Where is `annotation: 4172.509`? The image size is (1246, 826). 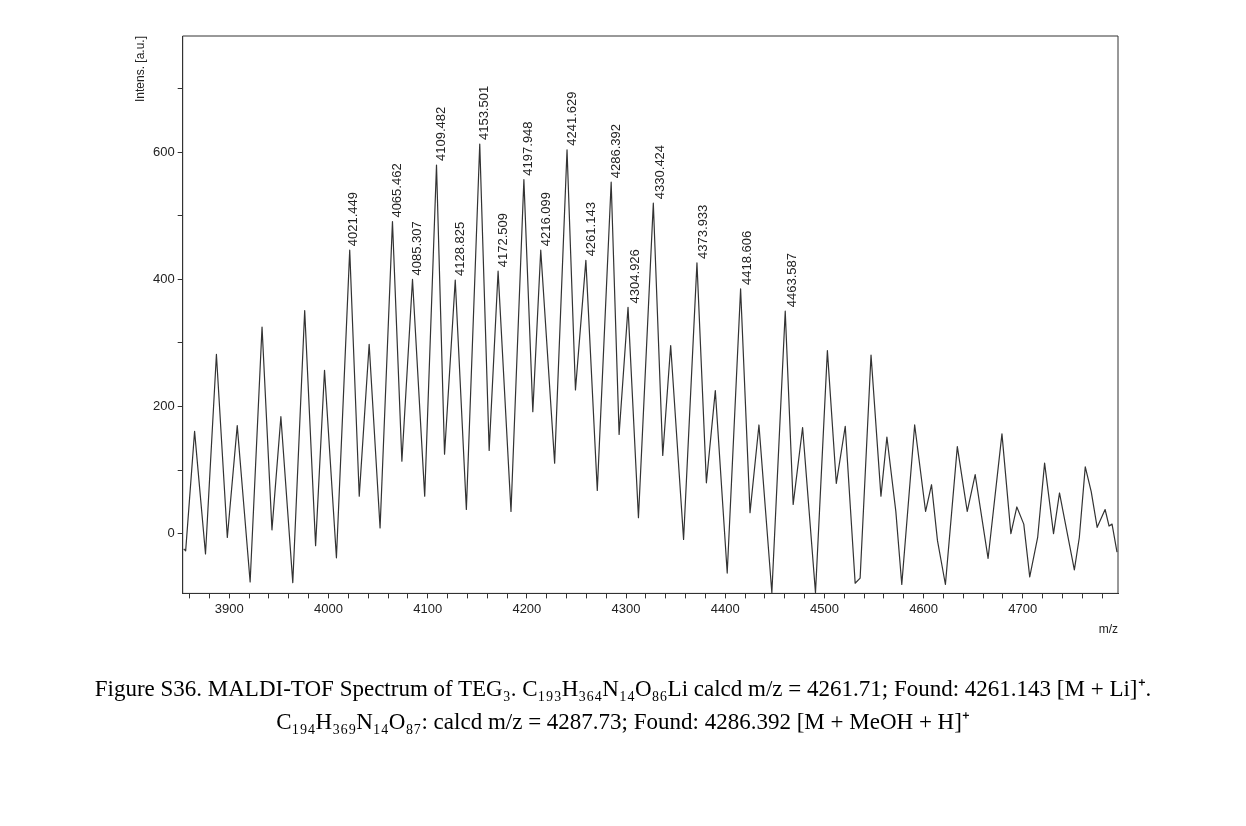 annotation: 4172.509 is located at coordinates (503, 240).